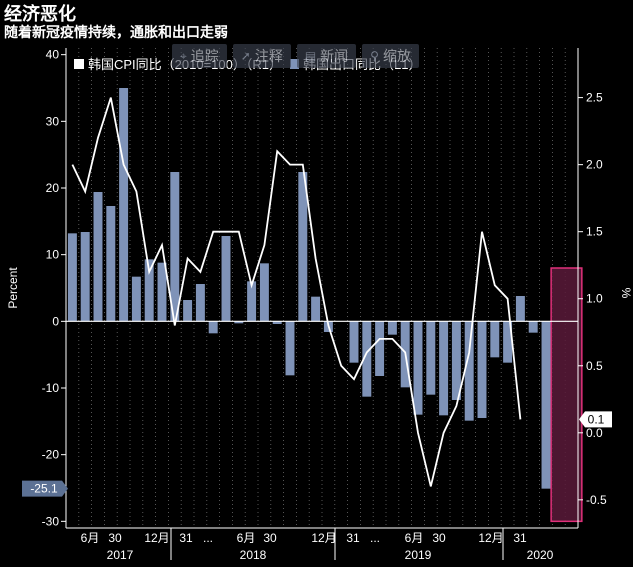  Describe the element at coordinates (53, 55) in the screenshot. I see `left-tick-label: 40` at that location.